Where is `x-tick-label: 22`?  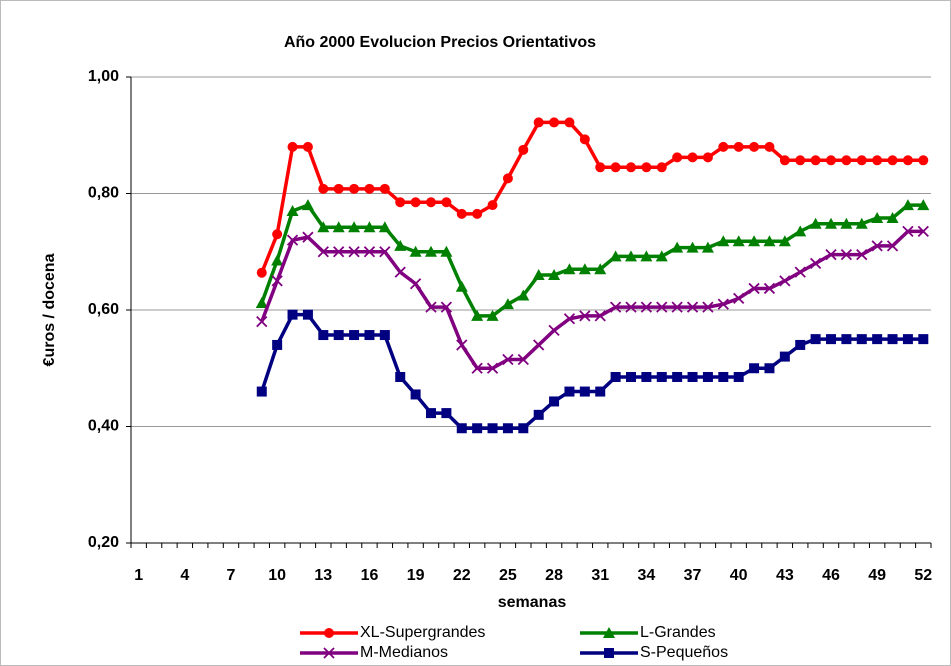 x-tick-label: 22 is located at coordinates (462, 575).